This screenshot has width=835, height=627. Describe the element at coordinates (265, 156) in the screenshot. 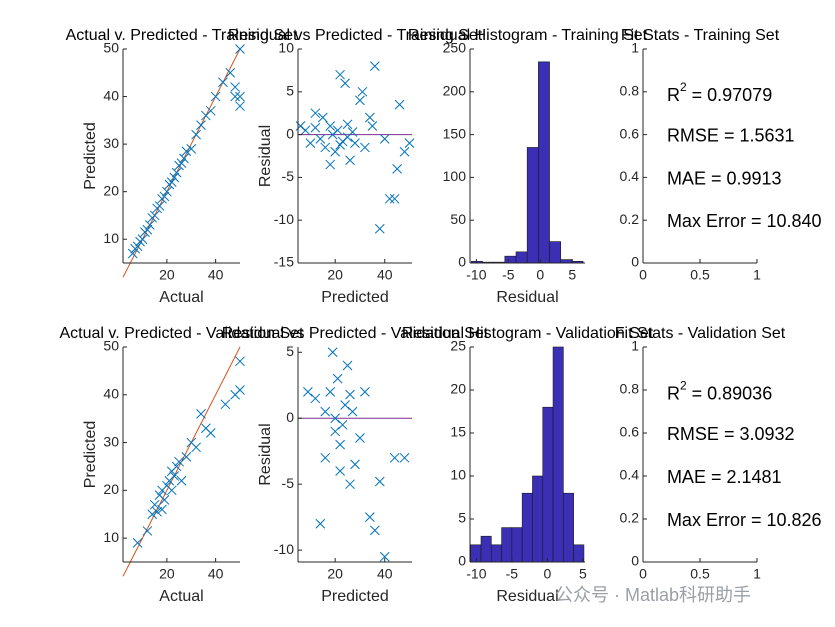

I see `y-axis-label: Residual` at that location.